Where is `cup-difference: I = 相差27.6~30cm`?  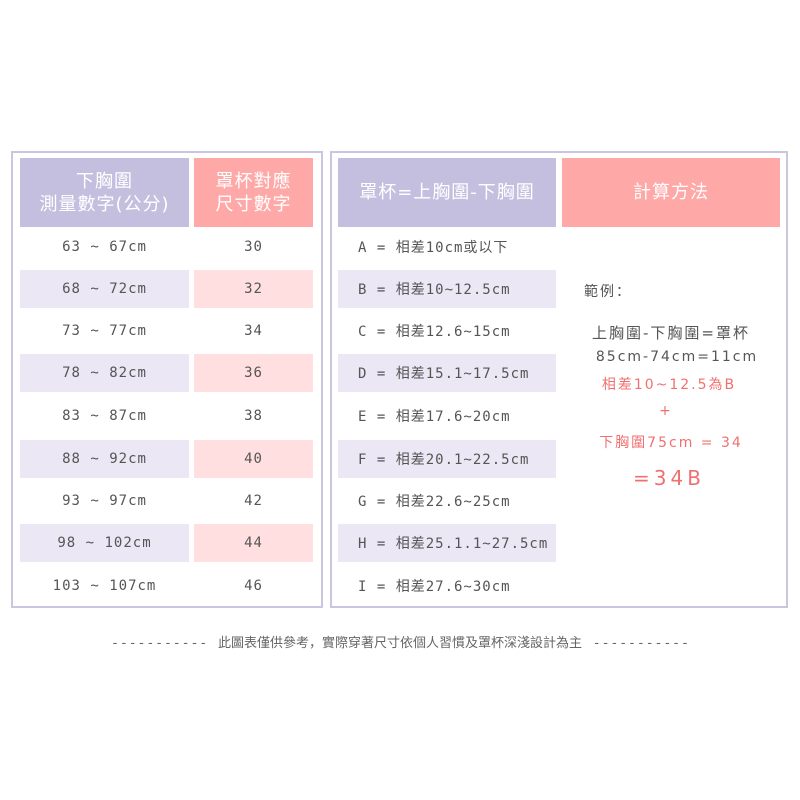
cup-difference: I = 相差27.6~30cm is located at coordinates (434, 587).